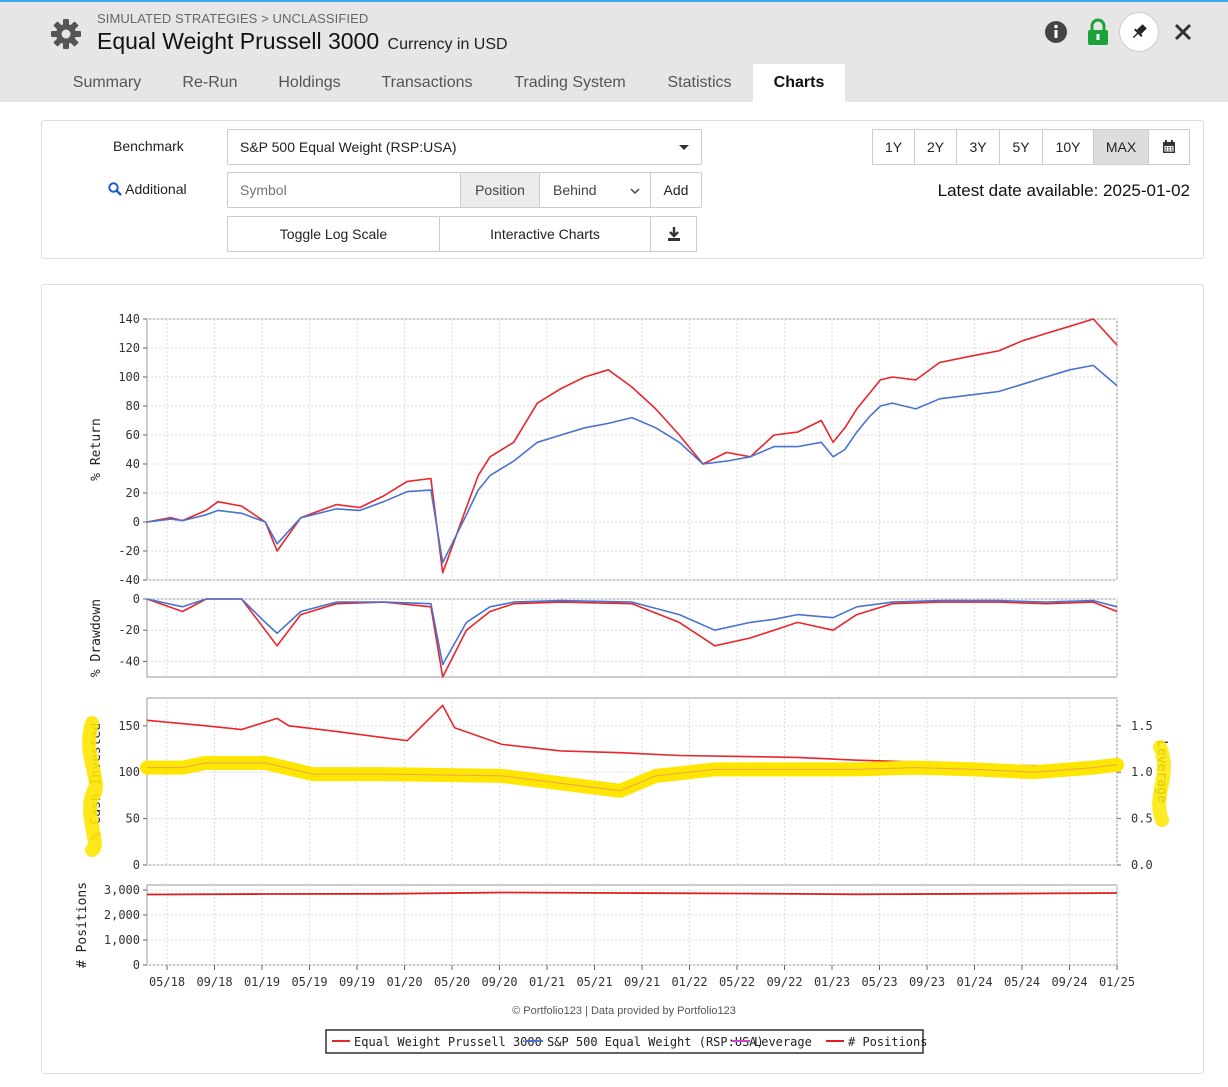 The height and width of the screenshot is (1087, 1228). I want to click on y-tick-label: 120, so click(129, 348).